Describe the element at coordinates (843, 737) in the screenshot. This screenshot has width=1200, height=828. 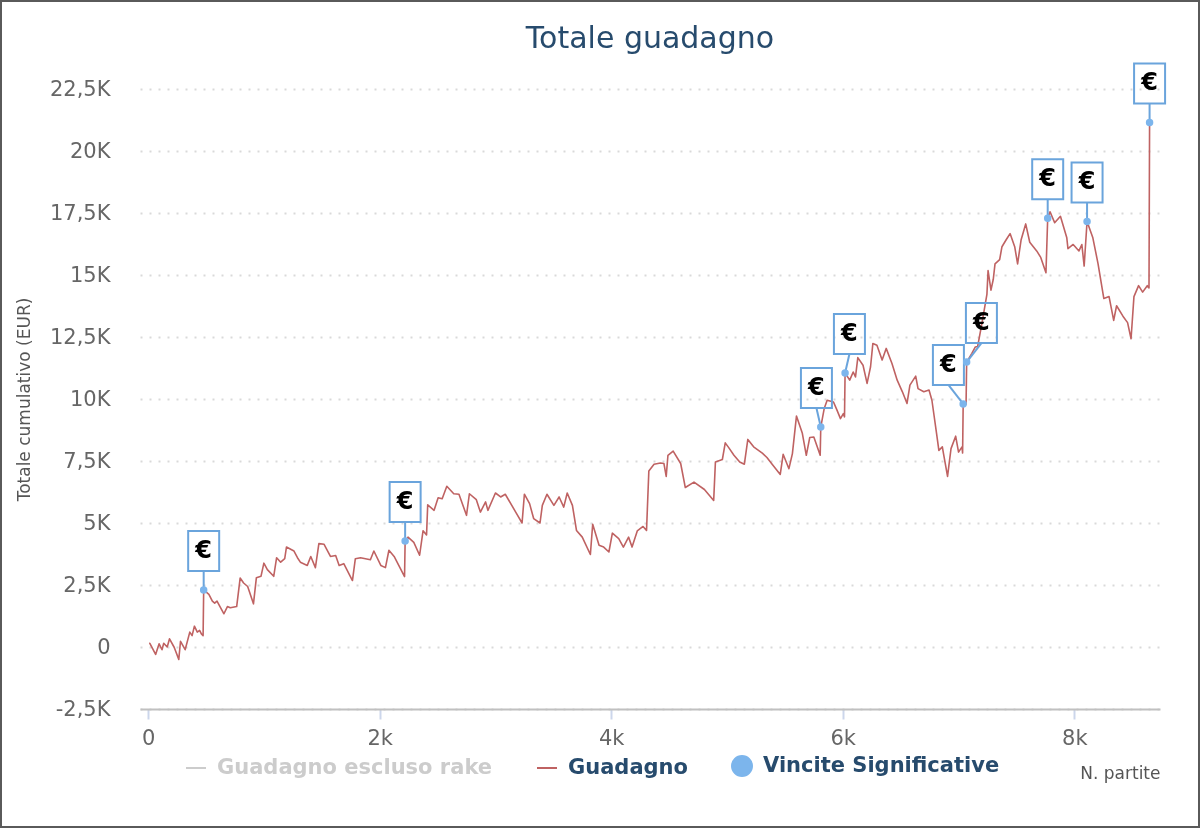
I see `x-tick-label: 6k` at that location.